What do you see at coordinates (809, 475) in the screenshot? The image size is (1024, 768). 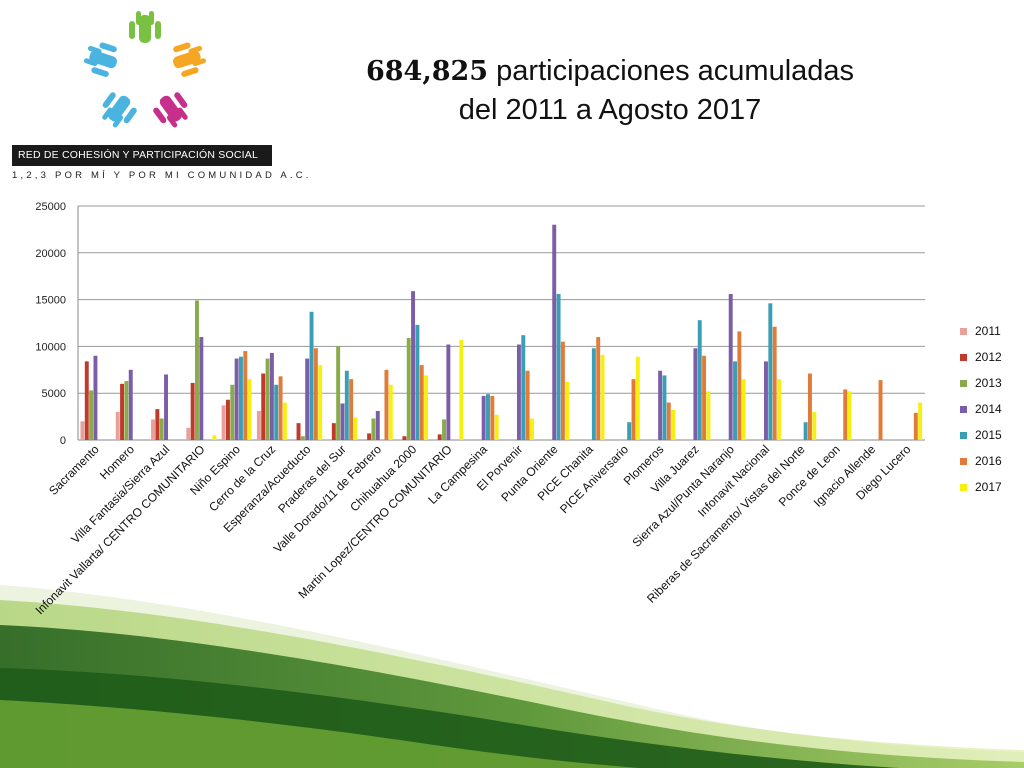 I see `x-tick-label: Ponce de Leon` at bounding box center [809, 475].